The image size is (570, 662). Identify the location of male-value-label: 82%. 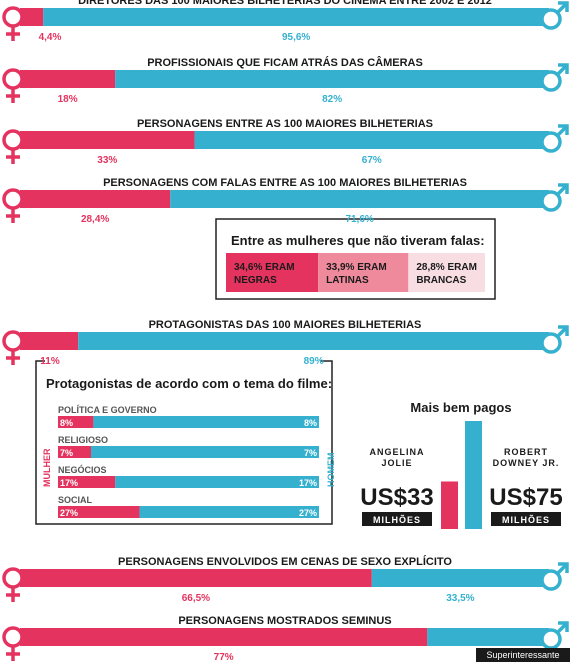
(332, 99).